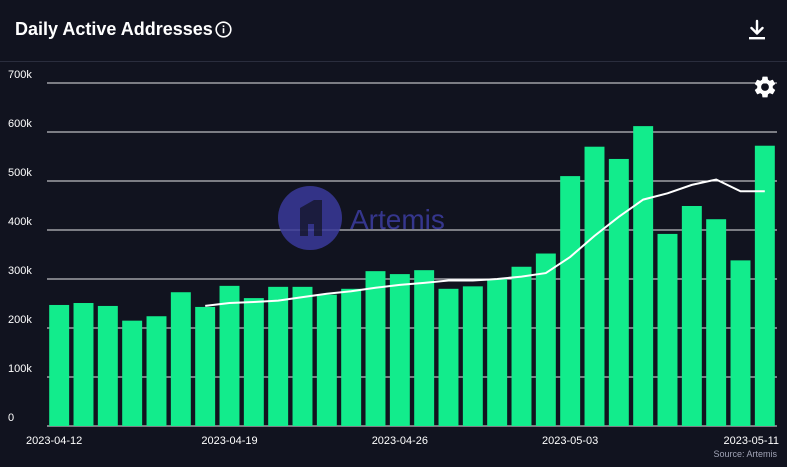 Image resolution: width=787 pixels, height=467 pixels. I want to click on x-tick-label: 2023-04-12, so click(54, 441).